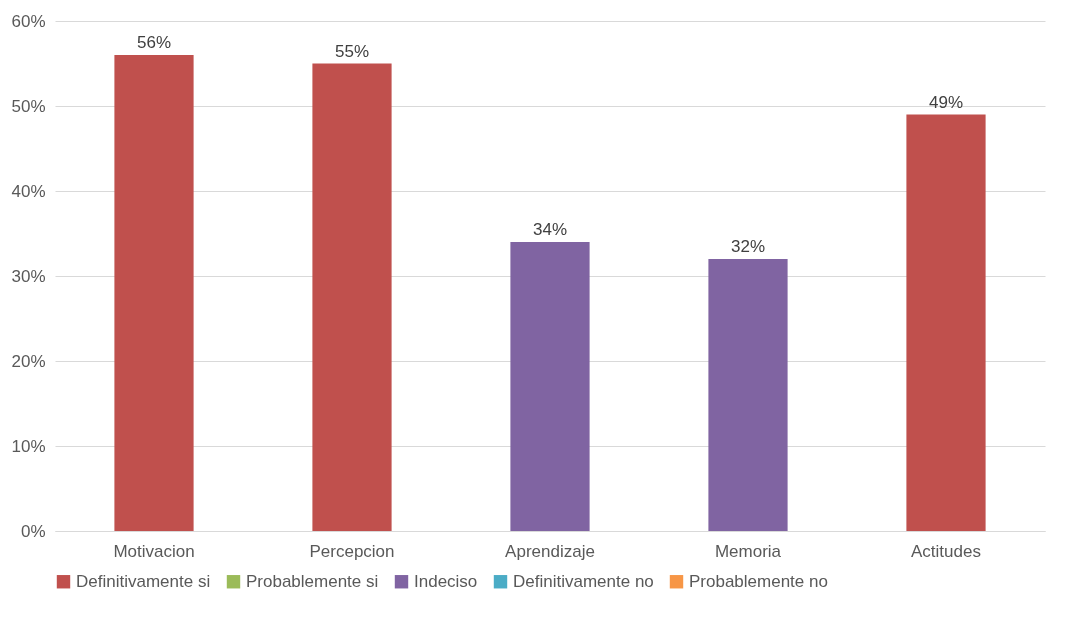 The width and height of the screenshot is (1069, 625). I want to click on legend-label: Definitivamente si, so click(143, 581).